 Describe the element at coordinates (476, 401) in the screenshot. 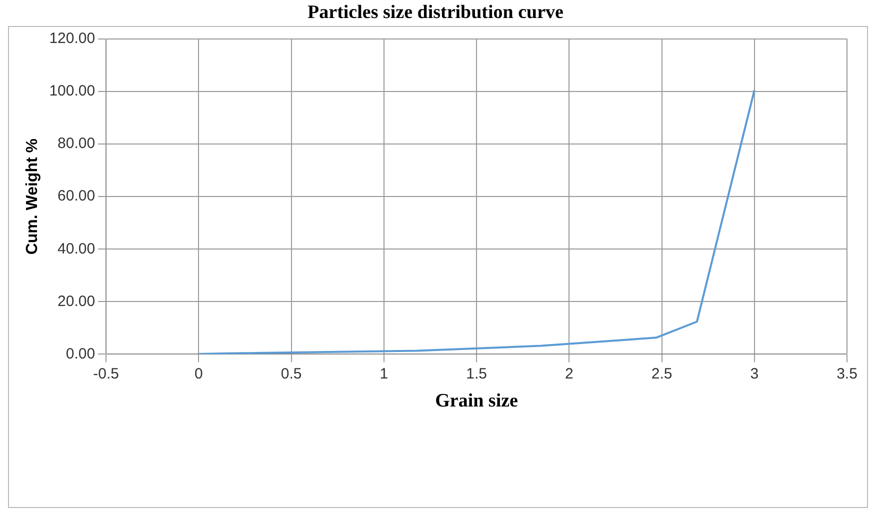

I see `x-axis-title: Grain size` at that location.